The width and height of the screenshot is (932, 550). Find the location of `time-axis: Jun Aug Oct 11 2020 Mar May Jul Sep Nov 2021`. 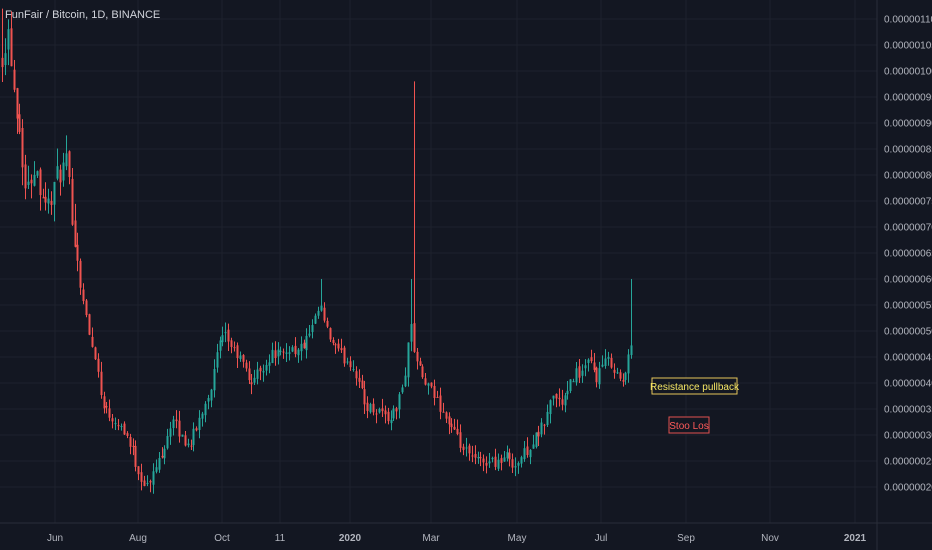

time-axis: Jun Aug Oct 11 2020 Mar May Jul Sep Nov 2021 is located at coordinates (457, 538).